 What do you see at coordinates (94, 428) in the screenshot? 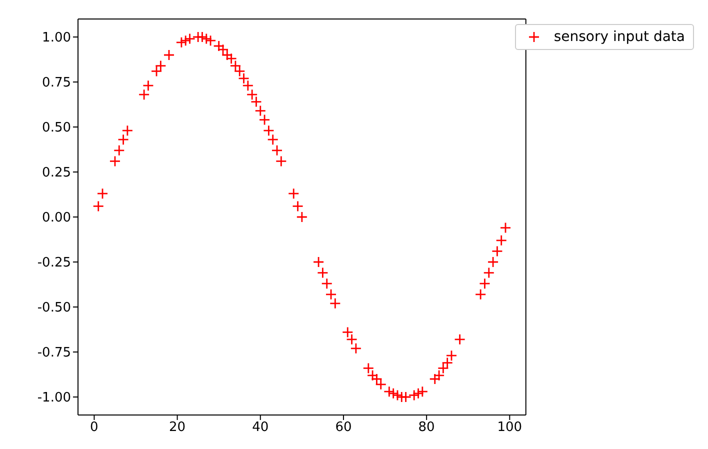
I see `x-tick-label: 0` at bounding box center [94, 428].